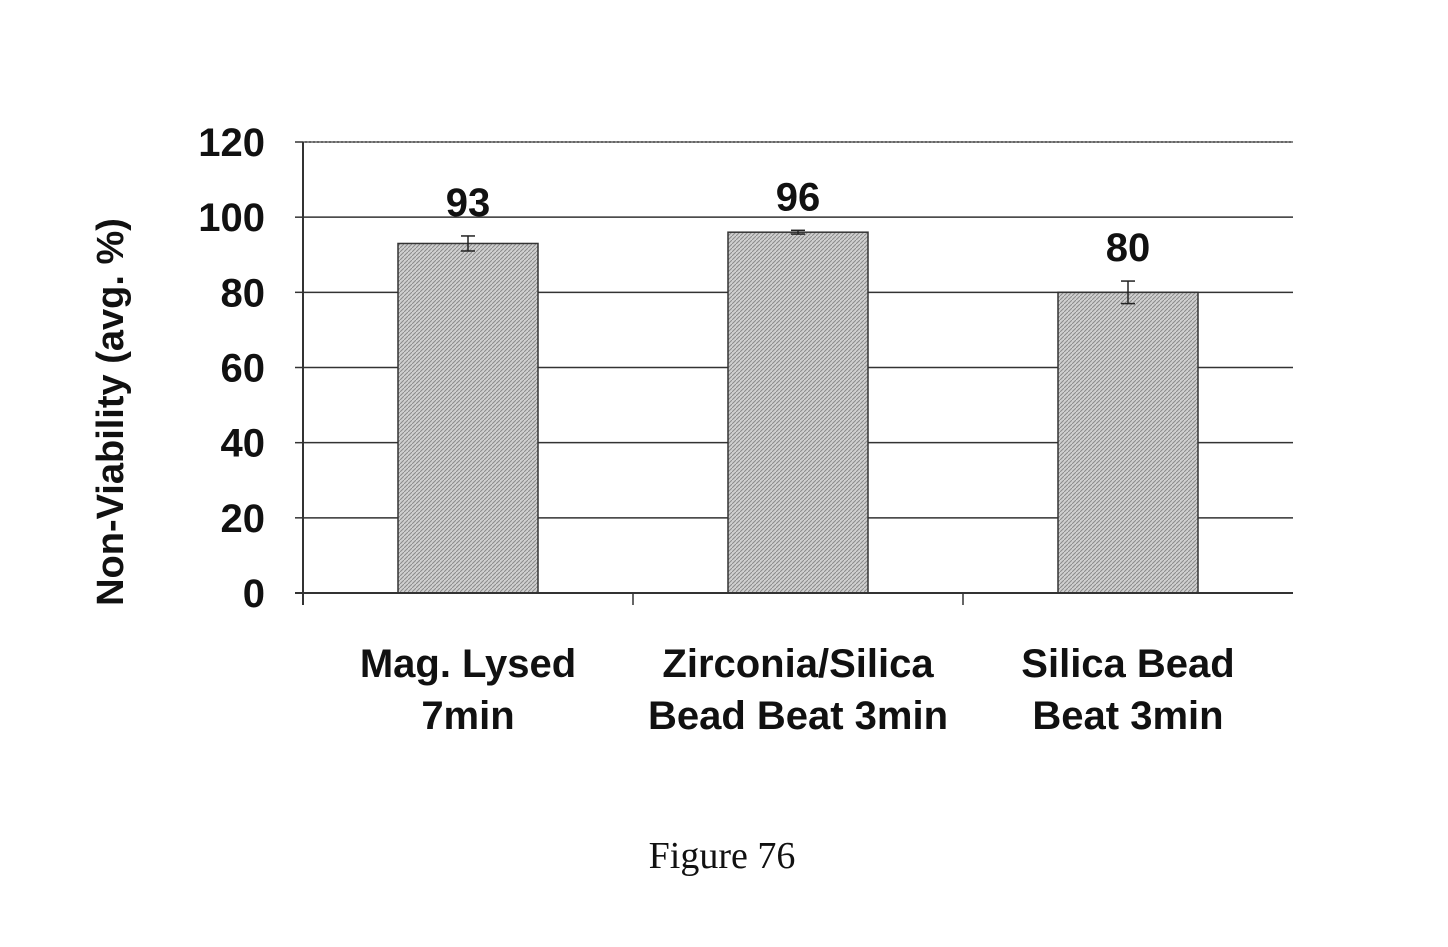 This screenshot has width=1448, height=947. I want to click on y-tick-label: 100, so click(231, 218).